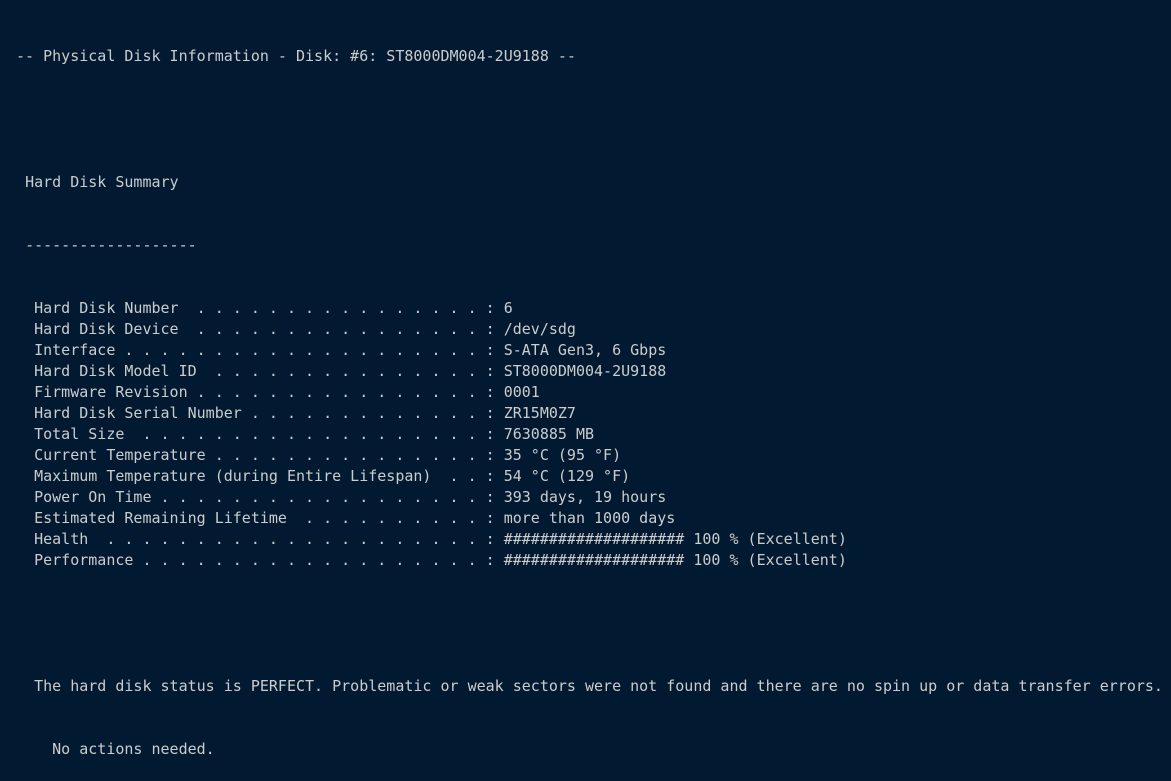 This screenshot has height=781, width=1171. Describe the element at coordinates (93, 497) in the screenshot. I see `row-label: Power On Time` at that location.